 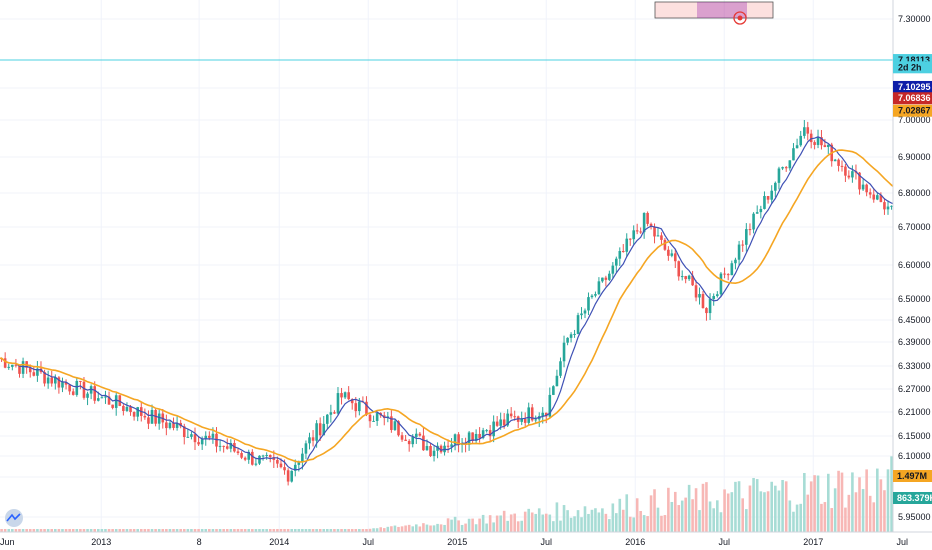 I want to click on price-tick-label: 6.50000, so click(x=914, y=299).